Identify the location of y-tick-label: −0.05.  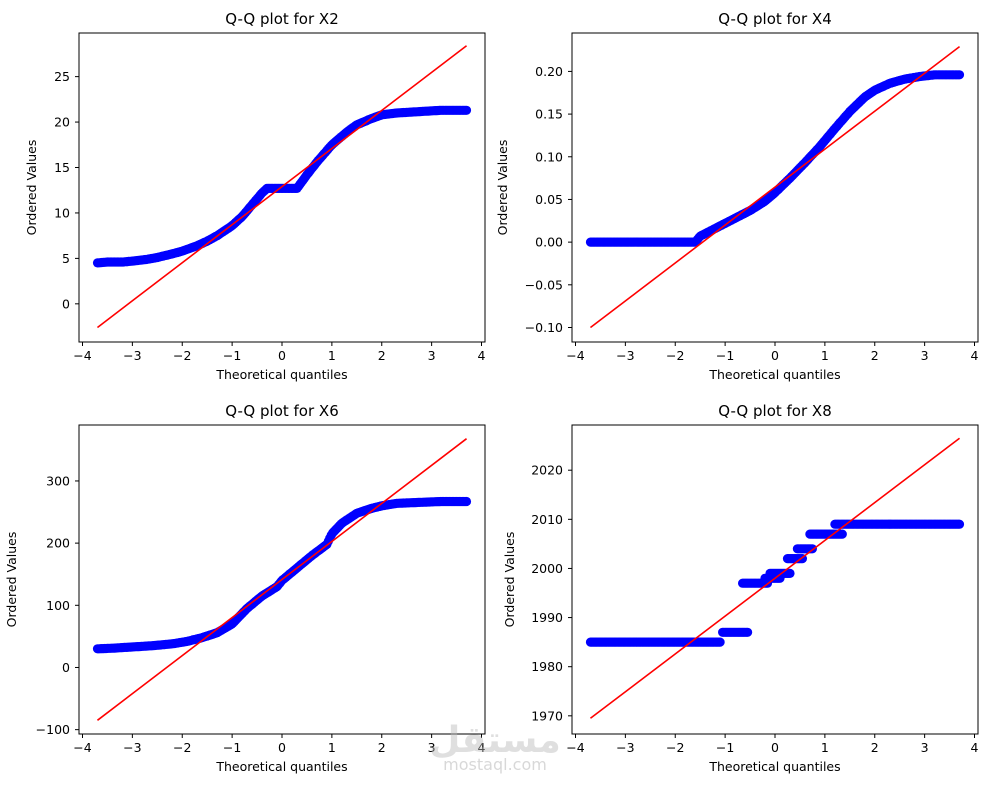
(544, 284).